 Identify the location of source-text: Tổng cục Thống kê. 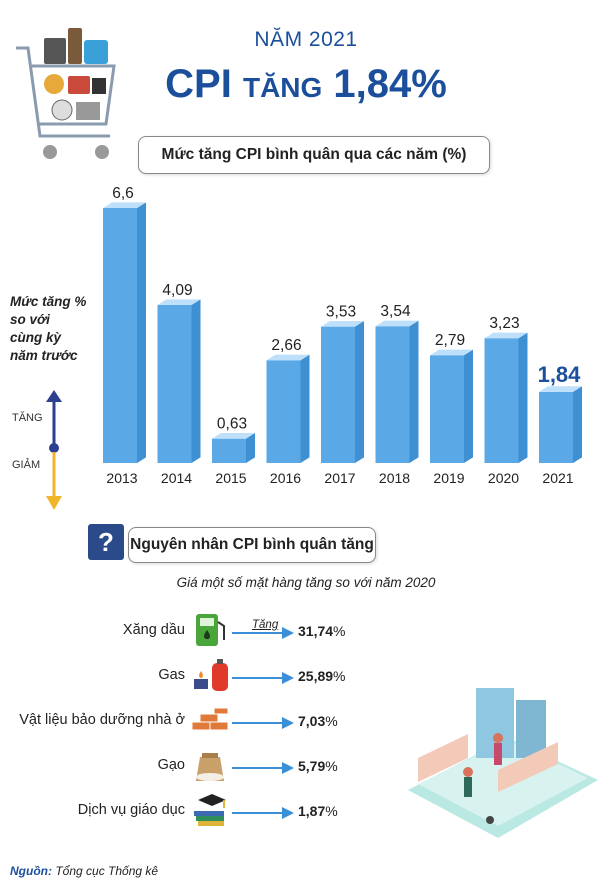
(107, 871).